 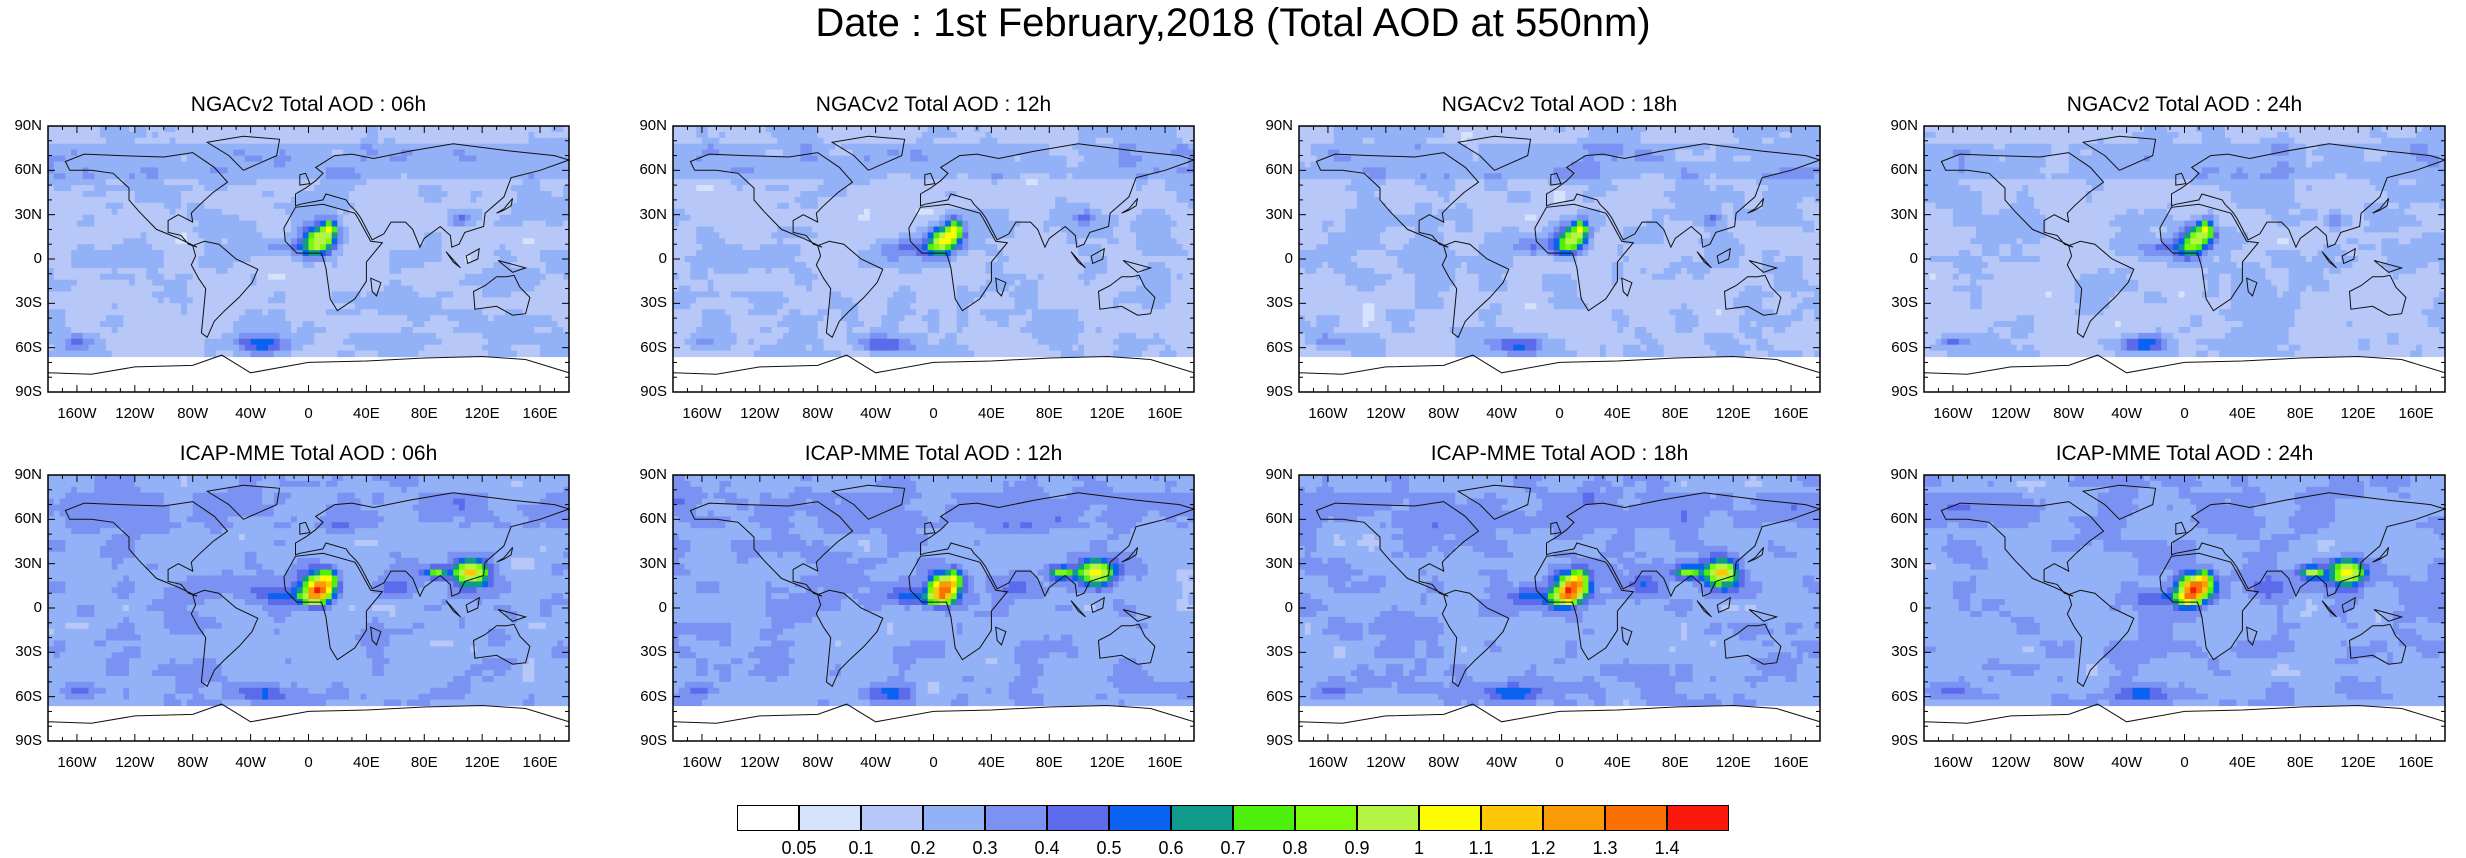 What do you see at coordinates (1543, 848) in the screenshot?
I see `colorbar-label: 1.2` at bounding box center [1543, 848].